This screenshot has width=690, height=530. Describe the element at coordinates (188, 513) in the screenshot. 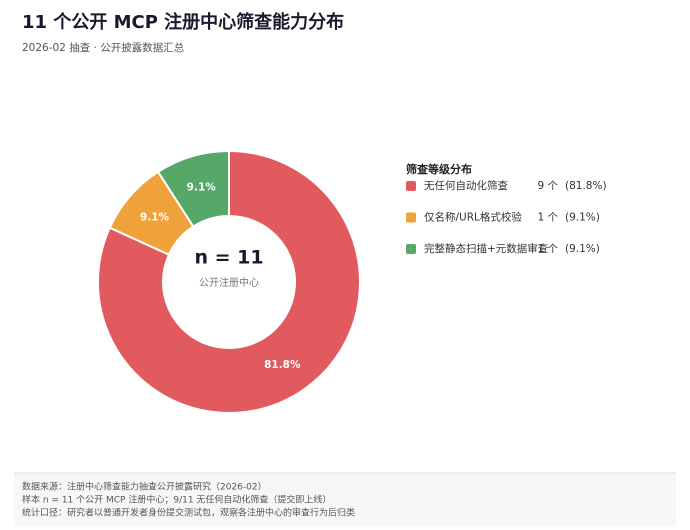

I see `footer-line: 统计口径：研究者以普通开发者身份提交测试包，观察各注册中心的审查行为后归类` at that location.